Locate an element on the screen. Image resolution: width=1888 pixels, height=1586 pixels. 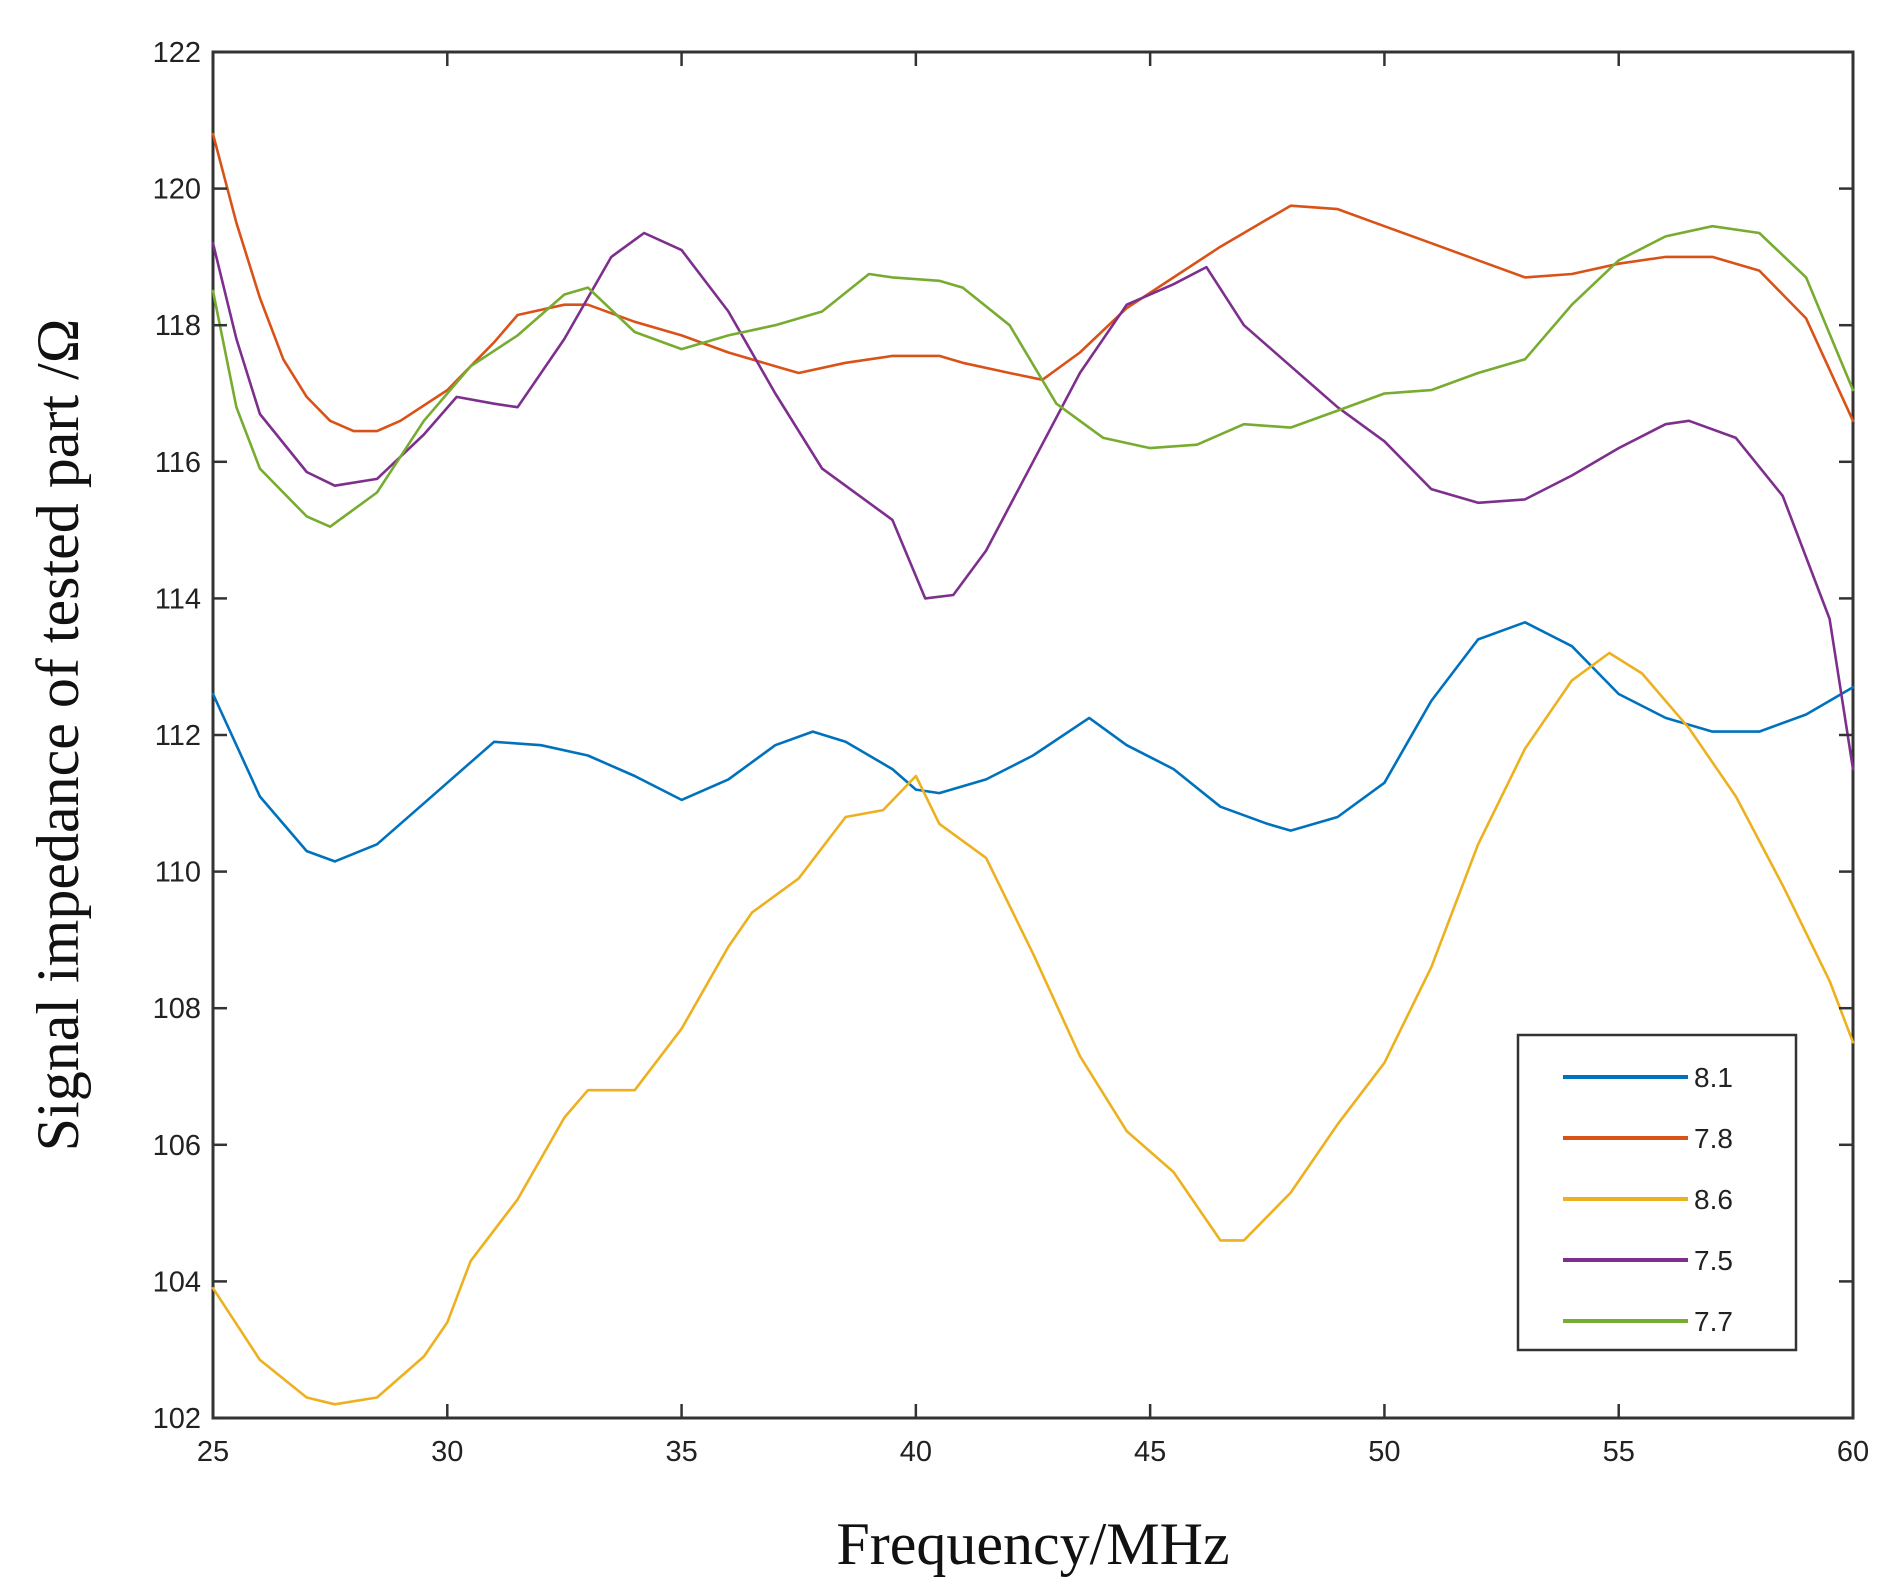
legend-label: 8.1 is located at coordinates (1713, 1077).